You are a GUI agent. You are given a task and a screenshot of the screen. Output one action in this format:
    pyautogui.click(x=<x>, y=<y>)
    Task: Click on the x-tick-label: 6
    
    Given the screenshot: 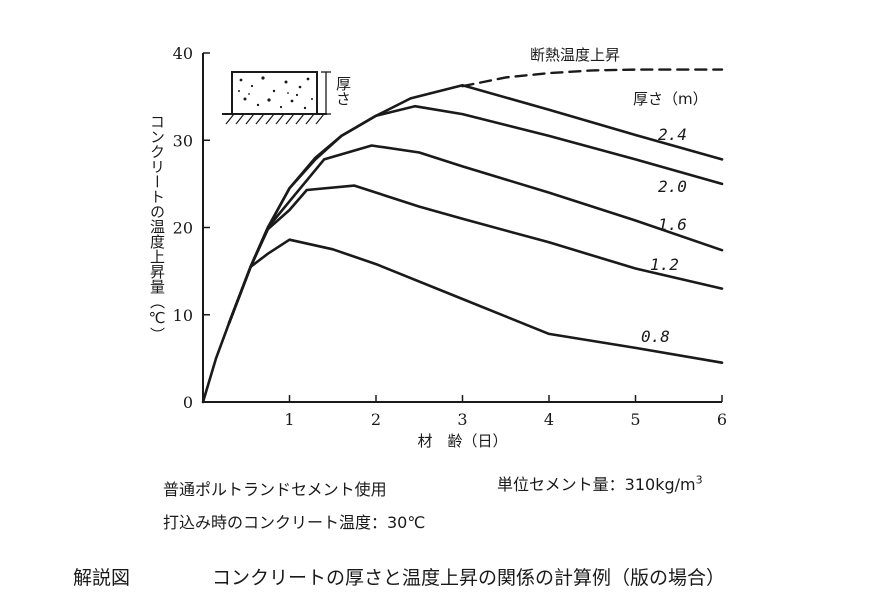 What is the action you would take?
    pyautogui.click(x=722, y=419)
    